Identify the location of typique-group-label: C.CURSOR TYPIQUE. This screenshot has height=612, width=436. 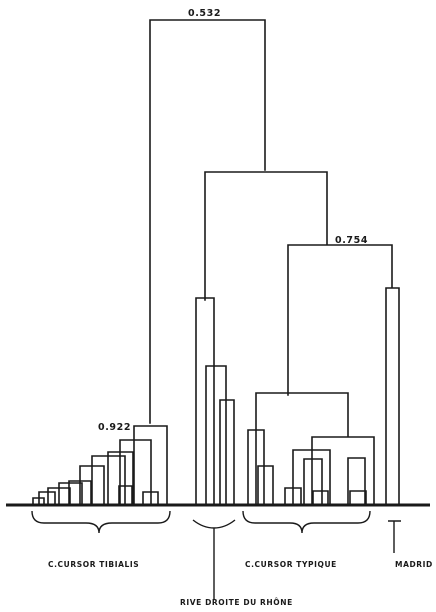
(291, 564).